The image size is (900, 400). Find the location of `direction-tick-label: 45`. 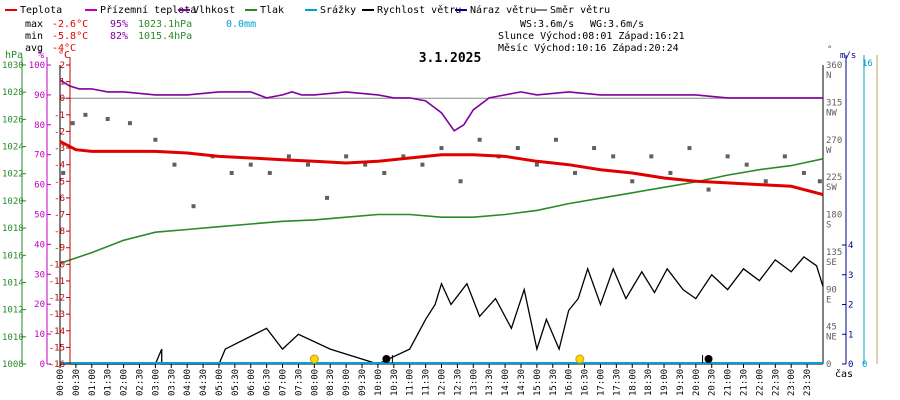

direction-tick-label: 45 is located at coordinates (831, 328).